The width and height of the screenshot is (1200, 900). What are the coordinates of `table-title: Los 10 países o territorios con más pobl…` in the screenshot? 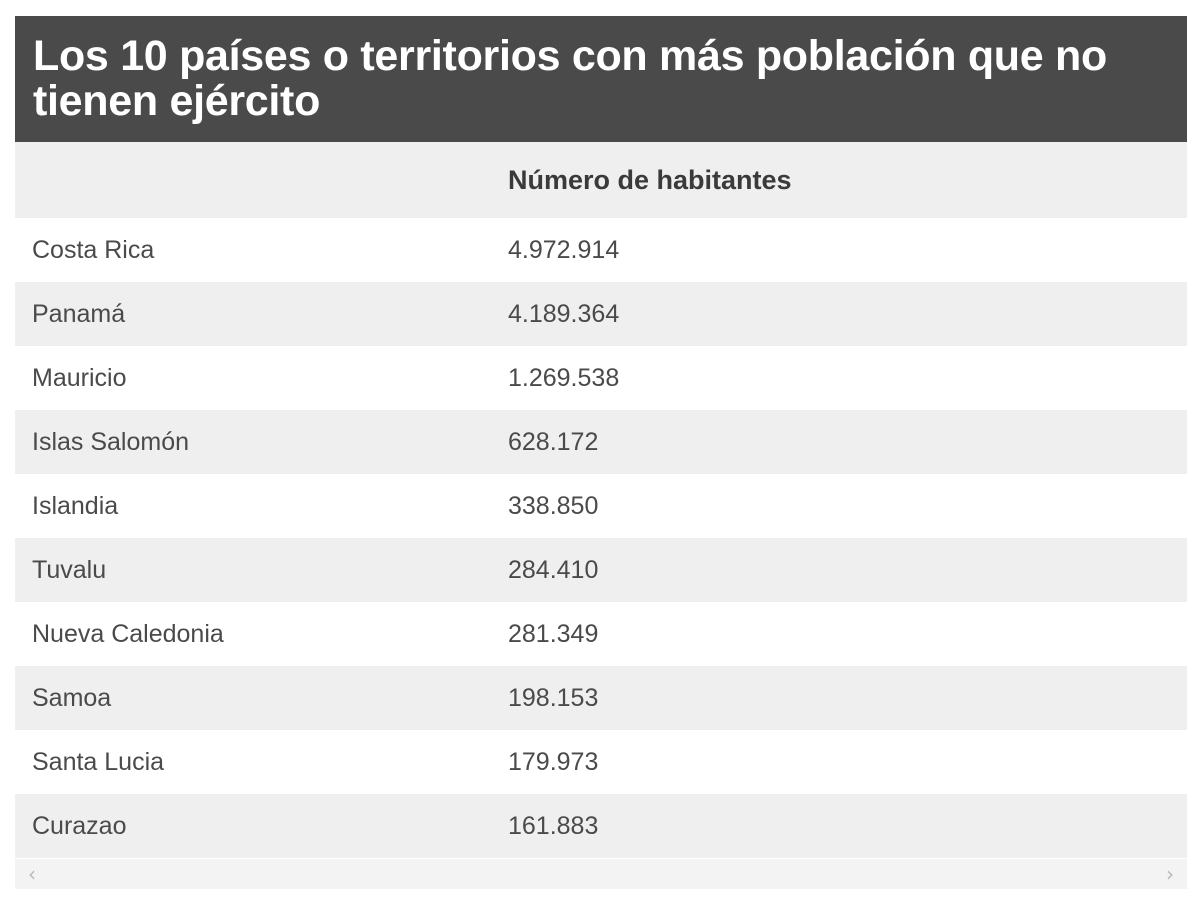 It's located at (570, 78).